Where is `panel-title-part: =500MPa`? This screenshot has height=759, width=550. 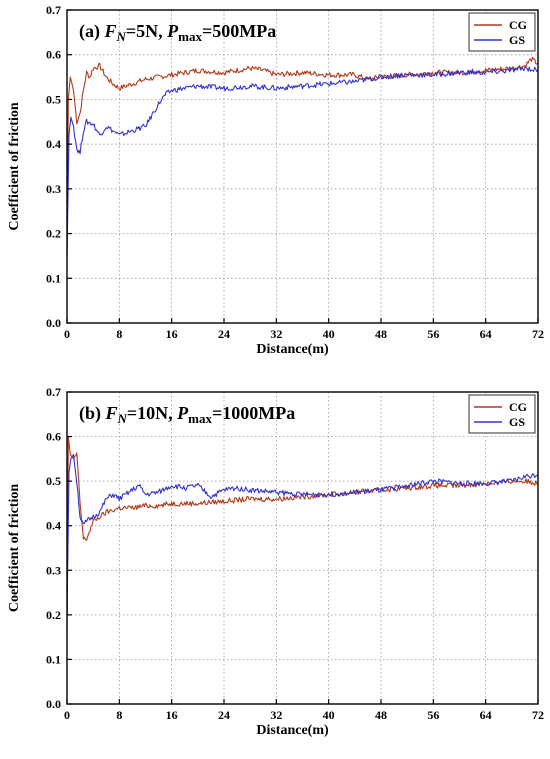
panel-title-part: =500MPa is located at coordinates (239, 31).